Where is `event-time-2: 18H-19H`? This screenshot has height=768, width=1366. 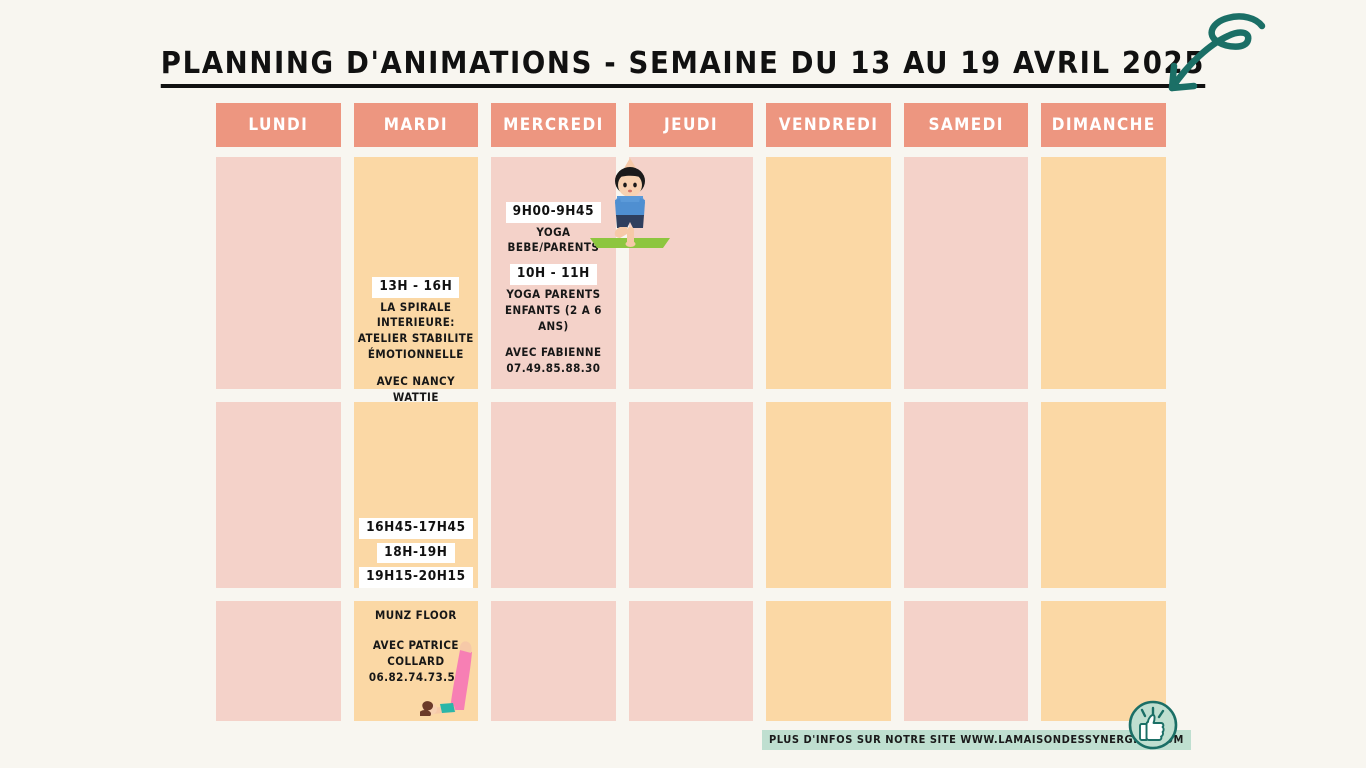 event-time-2: 18H-19H is located at coordinates (416, 553).